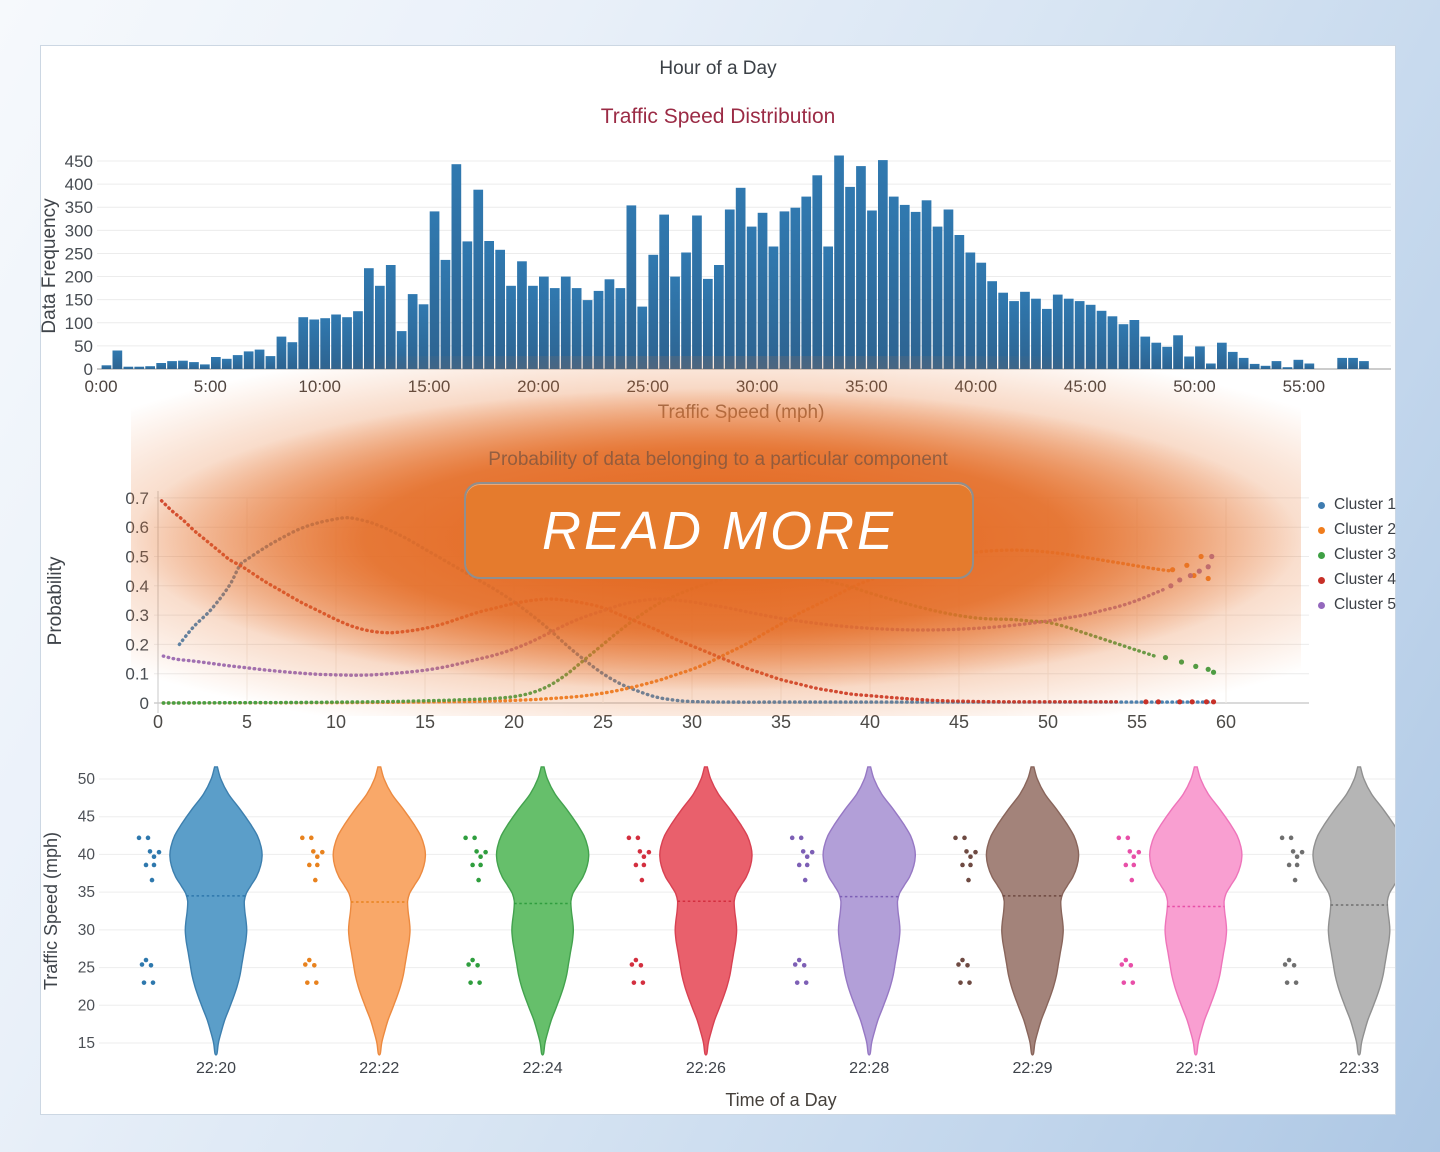  I want to click on svg-text: 5:00, so click(210, 386).